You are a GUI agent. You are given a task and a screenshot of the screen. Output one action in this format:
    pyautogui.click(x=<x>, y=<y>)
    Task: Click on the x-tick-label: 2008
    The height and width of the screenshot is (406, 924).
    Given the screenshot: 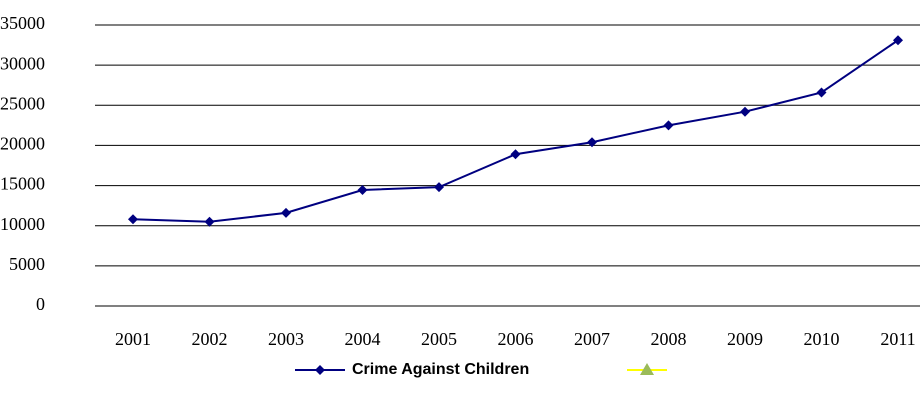 What is the action you would take?
    pyautogui.click(x=669, y=339)
    